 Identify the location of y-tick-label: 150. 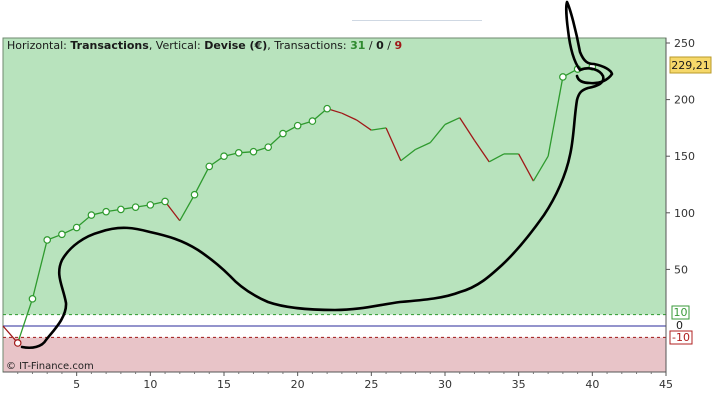
(684, 156).